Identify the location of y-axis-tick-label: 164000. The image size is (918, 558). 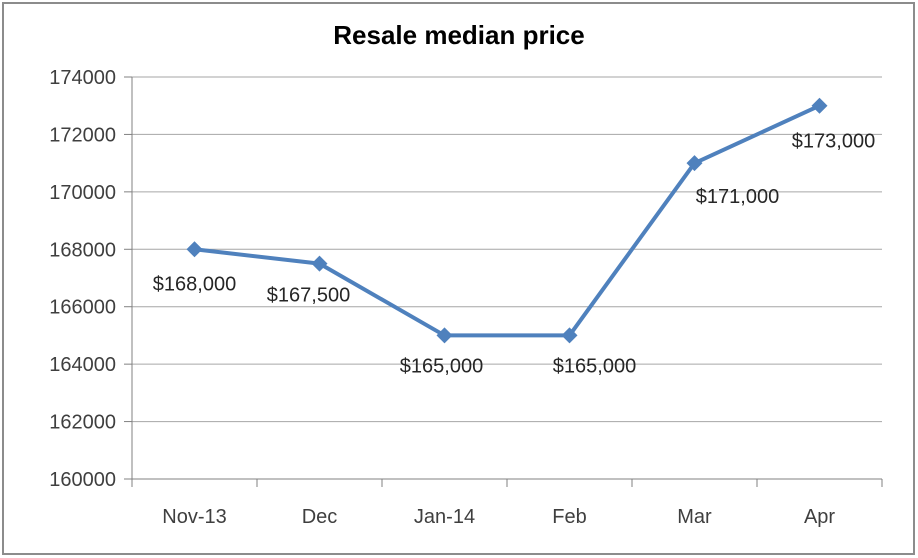
(82, 365).